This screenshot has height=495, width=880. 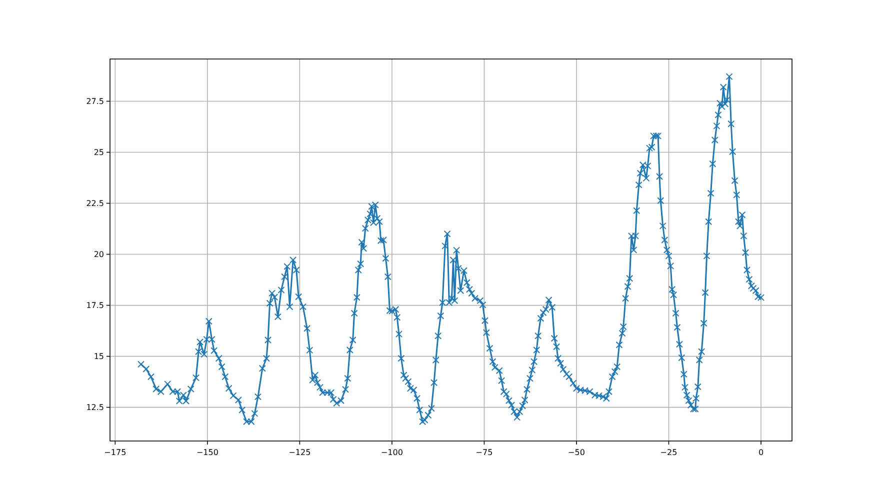 What do you see at coordinates (761, 452) in the screenshot?
I see `x-tick-label: 0` at bounding box center [761, 452].